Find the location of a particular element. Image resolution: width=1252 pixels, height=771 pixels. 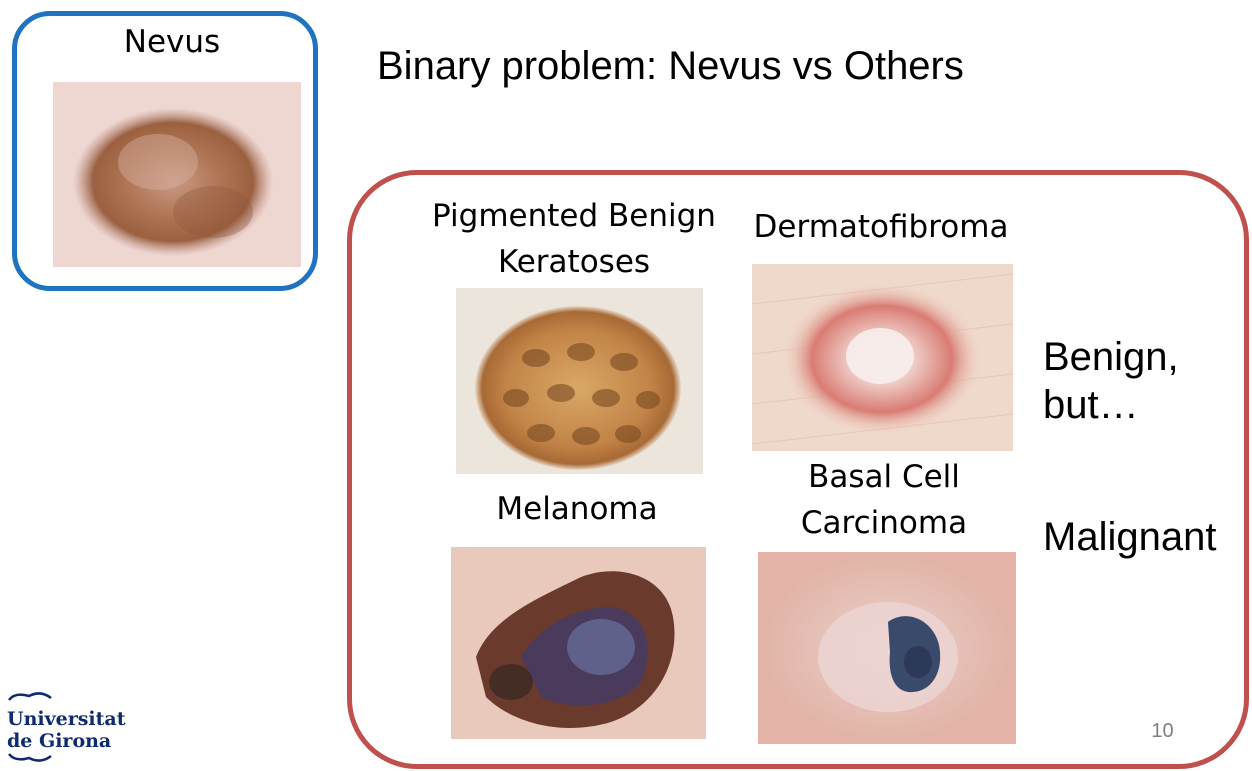

nevus-panel is located at coordinates (165, 151).